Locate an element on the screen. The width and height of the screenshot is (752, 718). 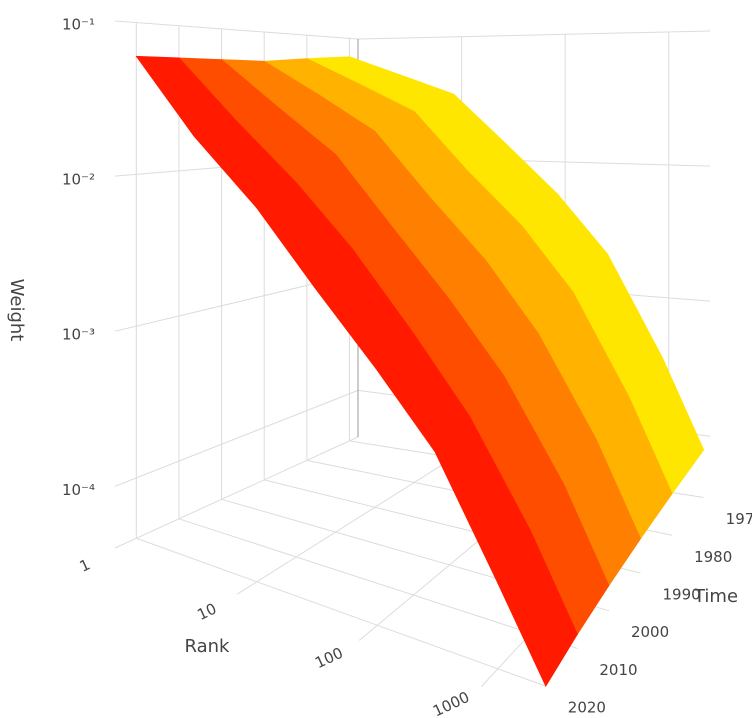
surface-patch is located at coordinates (537, 608).